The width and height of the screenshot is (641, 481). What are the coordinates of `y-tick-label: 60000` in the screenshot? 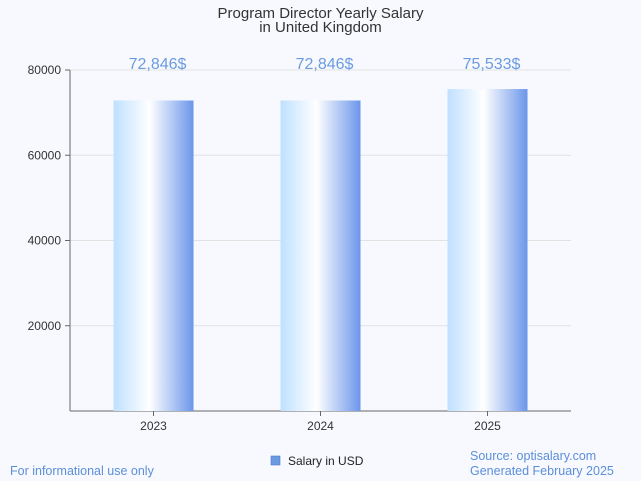 It's located at (45, 155).